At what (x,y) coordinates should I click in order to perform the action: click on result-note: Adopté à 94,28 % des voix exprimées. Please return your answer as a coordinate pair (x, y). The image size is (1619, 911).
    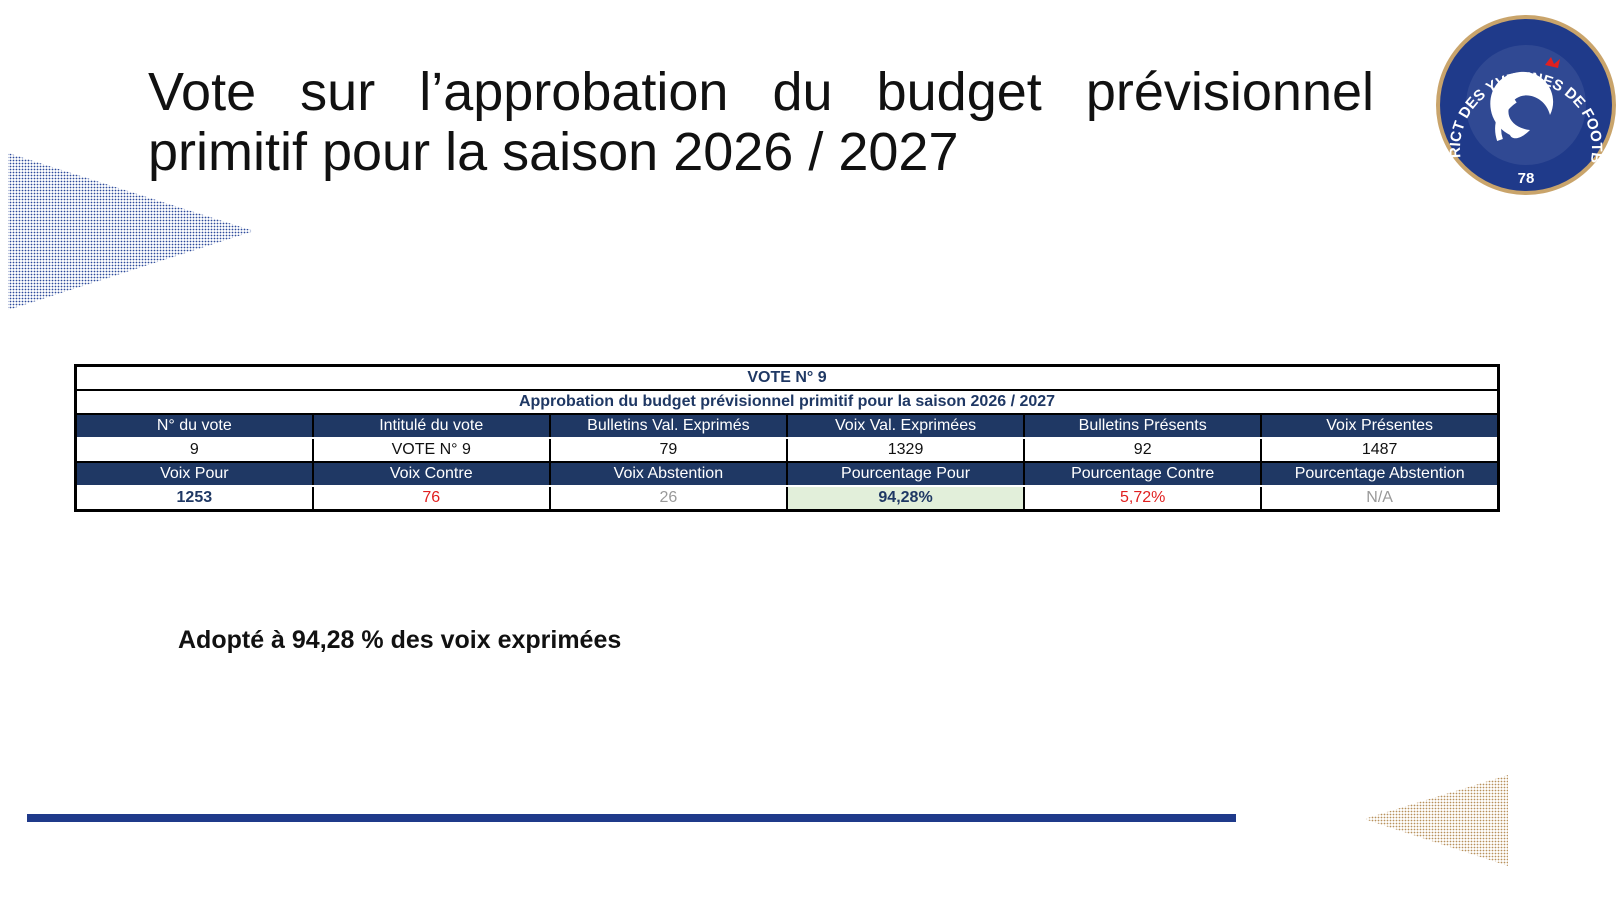
    Looking at the image, I should click on (400, 640).